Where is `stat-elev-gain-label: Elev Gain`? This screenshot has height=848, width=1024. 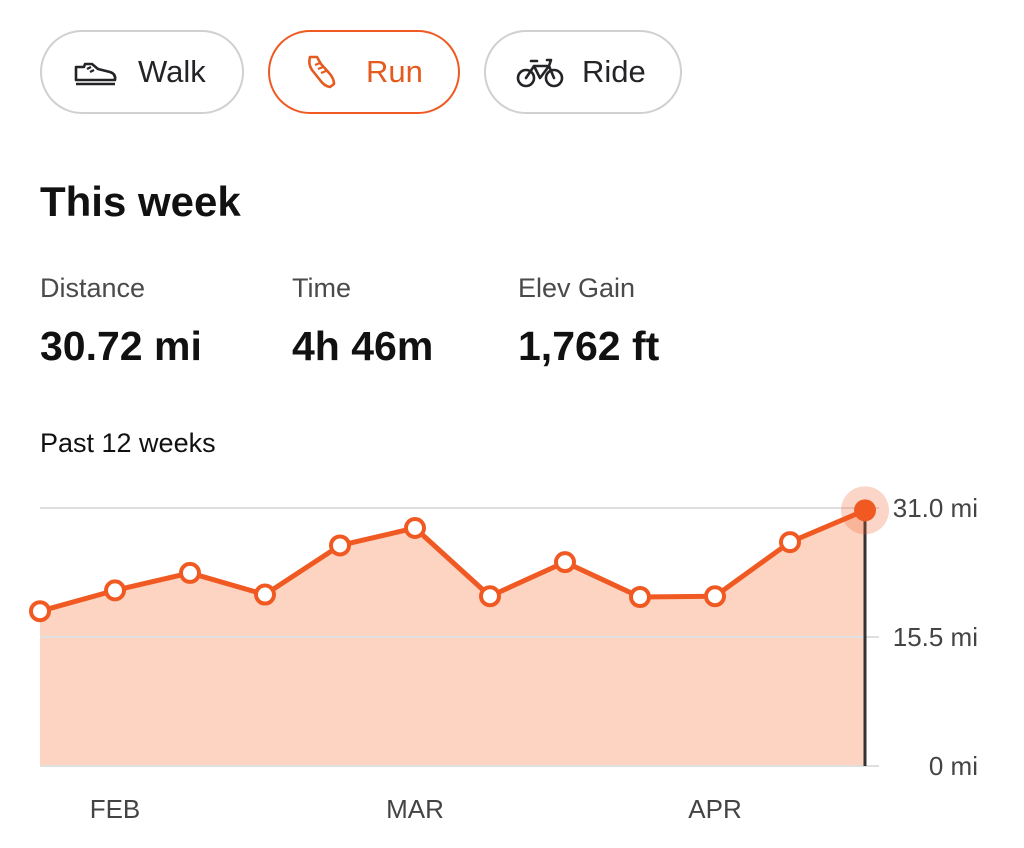 stat-elev-gain-label: Elev Gain is located at coordinates (577, 288).